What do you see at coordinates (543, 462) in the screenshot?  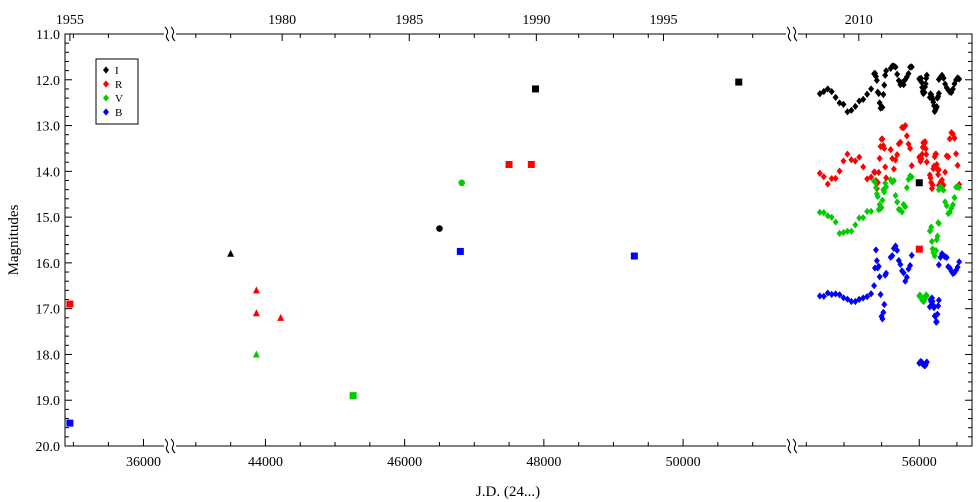 I see `x-tick-label-bottom: 48000` at bounding box center [543, 462].